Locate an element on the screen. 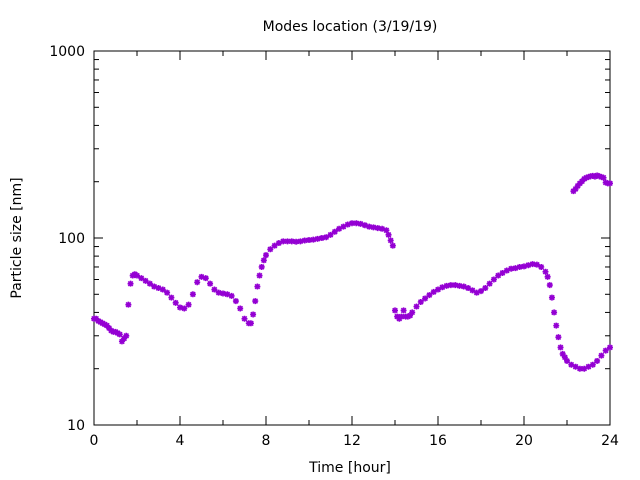 Image resolution: width=640 pixels, height=480 pixels. x-tick-label: 16 is located at coordinates (438, 441).